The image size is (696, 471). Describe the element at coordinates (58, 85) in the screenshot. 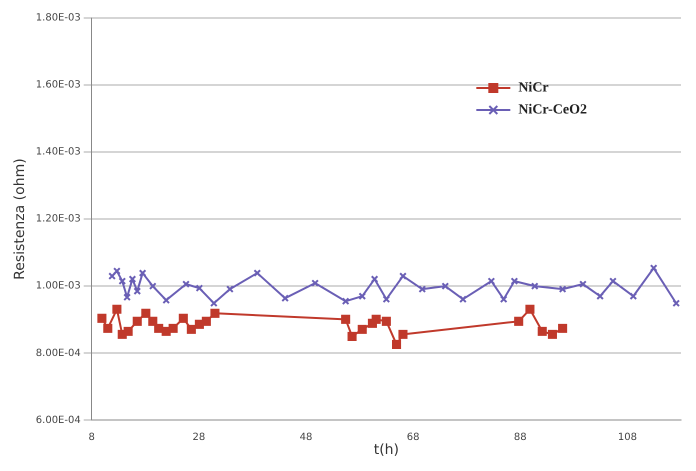

I see `y-tick-label: 1.60E-03` at that location.